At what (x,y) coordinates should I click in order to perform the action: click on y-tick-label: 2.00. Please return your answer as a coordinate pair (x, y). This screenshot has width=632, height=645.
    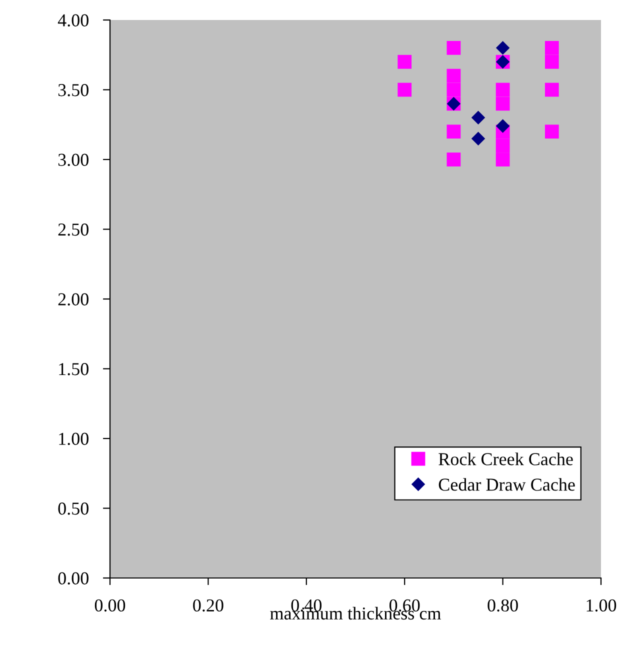
    Looking at the image, I should click on (73, 299).